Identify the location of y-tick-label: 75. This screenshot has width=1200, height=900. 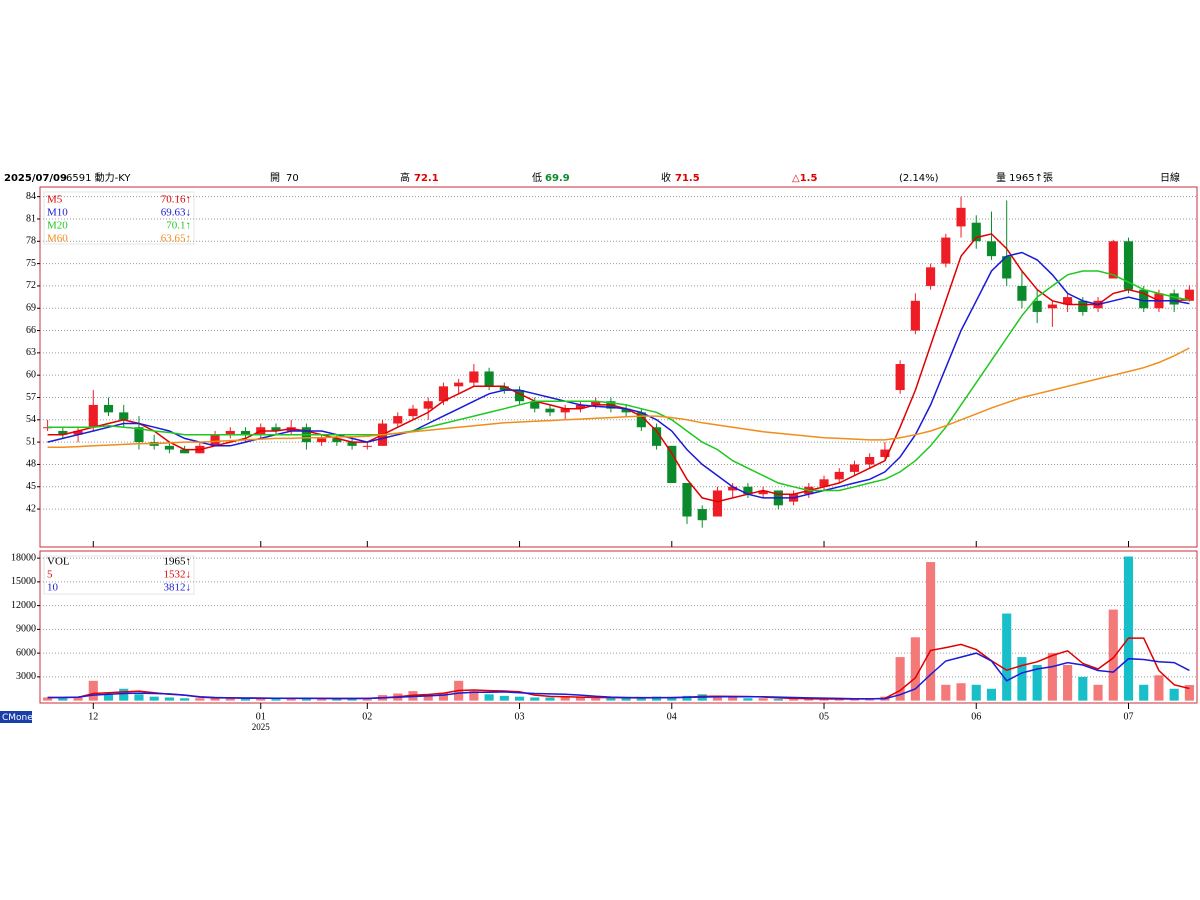
(31, 263).